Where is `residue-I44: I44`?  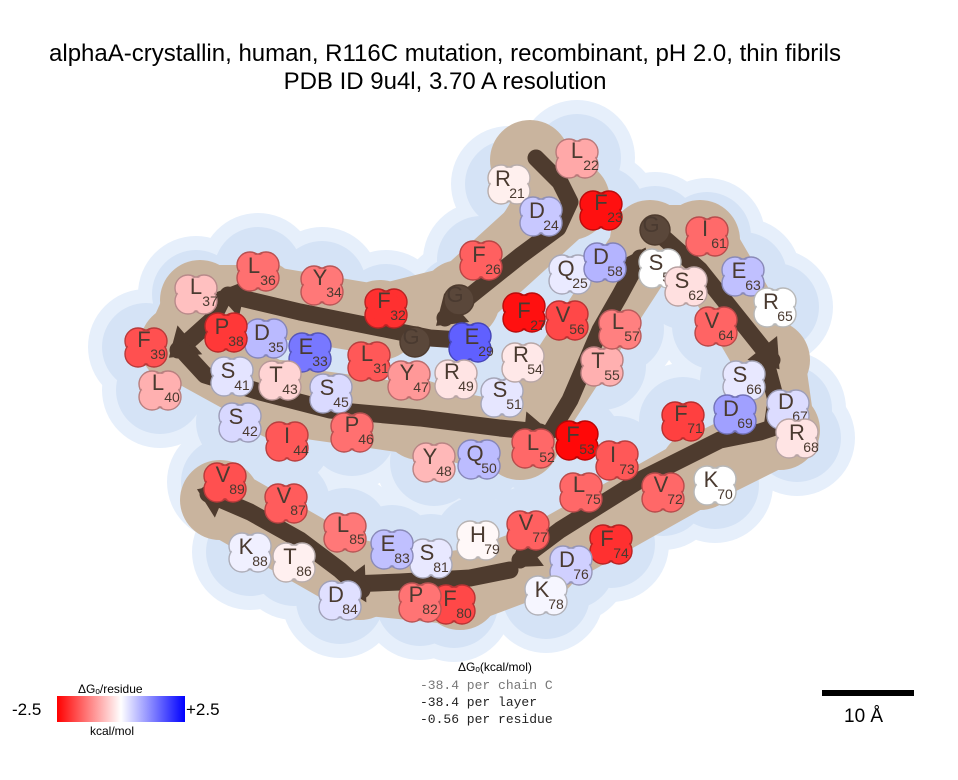
residue-I44: I44 is located at coordinates (287, 441).